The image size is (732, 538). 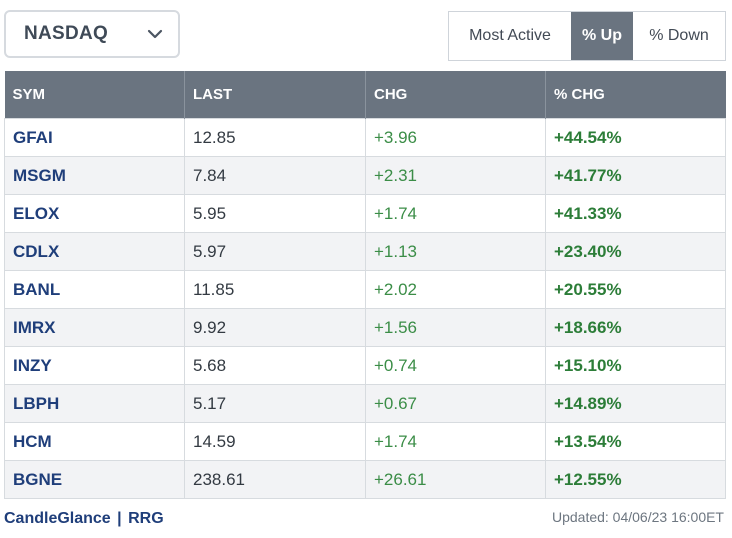 What do you see at coordinates (94, 175) in the screenshot?
I see `symbol-cell: MSGM` at bounding box center [94, 175].